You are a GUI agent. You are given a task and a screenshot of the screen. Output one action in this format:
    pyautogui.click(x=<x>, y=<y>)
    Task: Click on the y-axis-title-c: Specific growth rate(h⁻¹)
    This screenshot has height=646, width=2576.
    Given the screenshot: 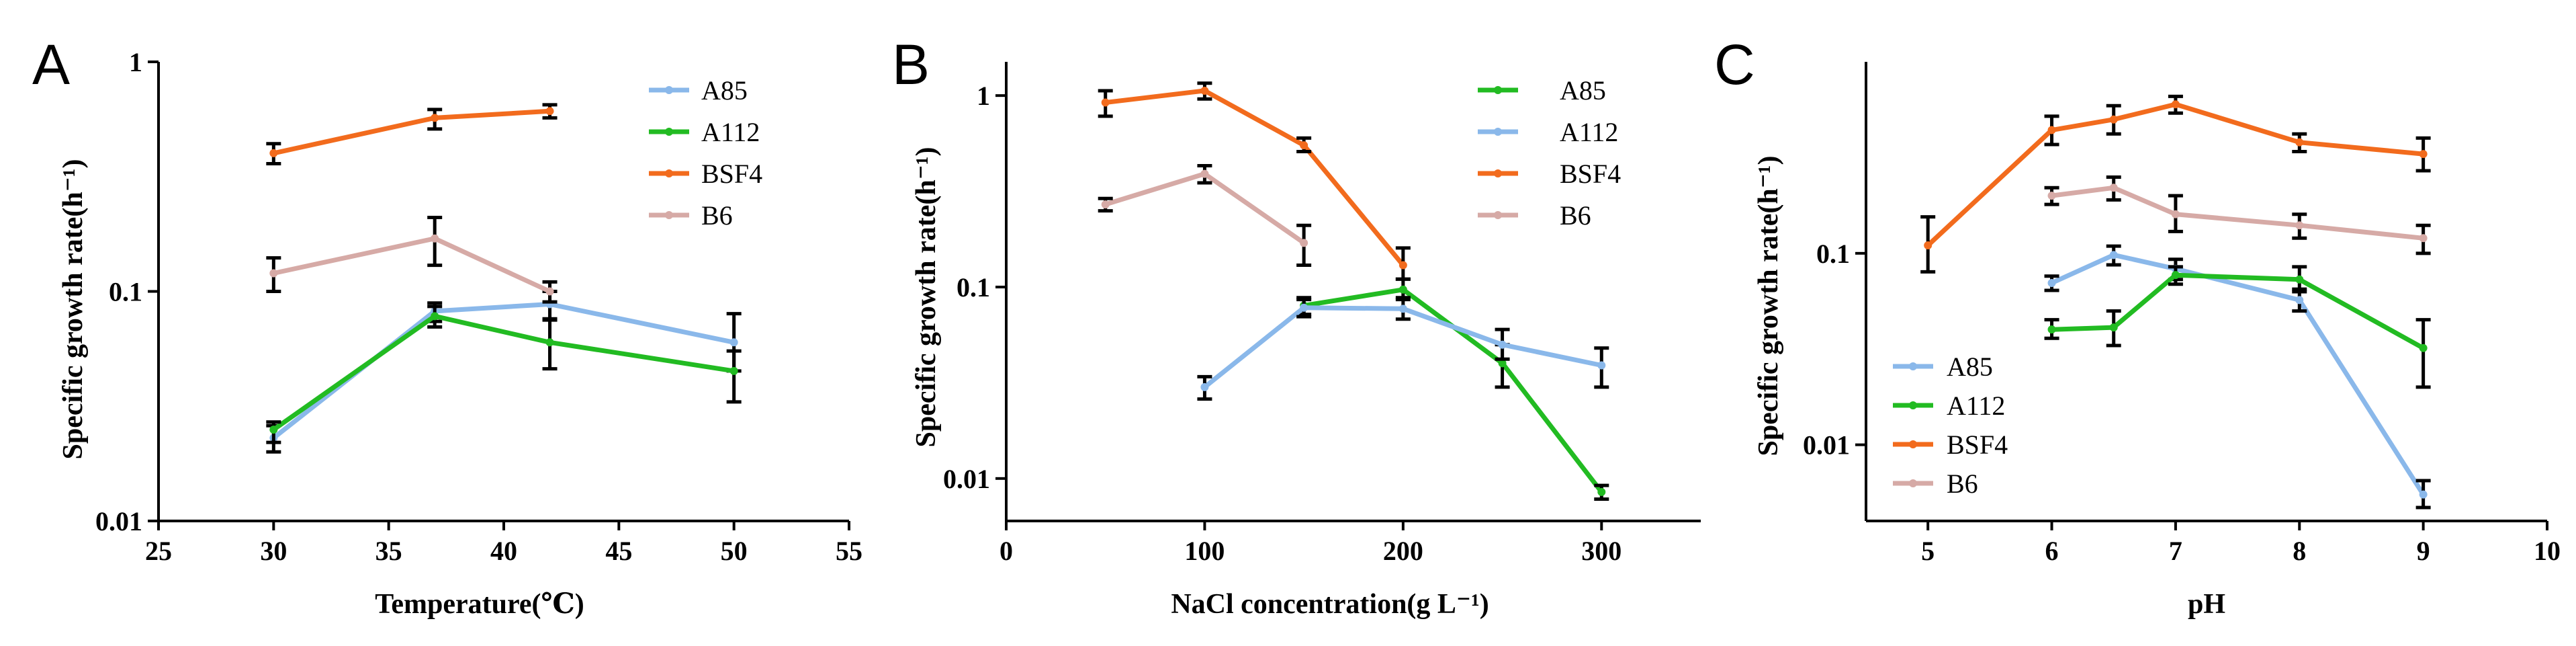 What is the action you would take?
    pyautogui.click(x=1768, y=306)
    